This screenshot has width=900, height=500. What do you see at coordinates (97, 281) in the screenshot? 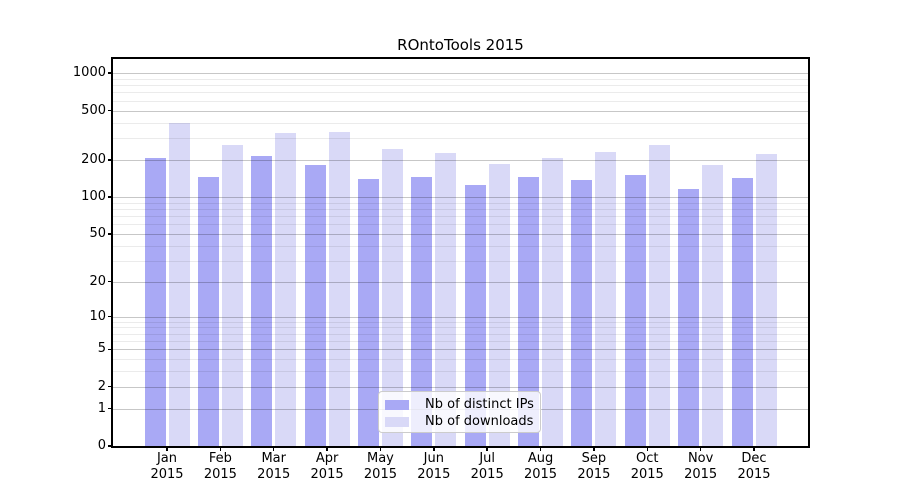
I see `y-tick-label: 20` at bounding box center [97, 281].